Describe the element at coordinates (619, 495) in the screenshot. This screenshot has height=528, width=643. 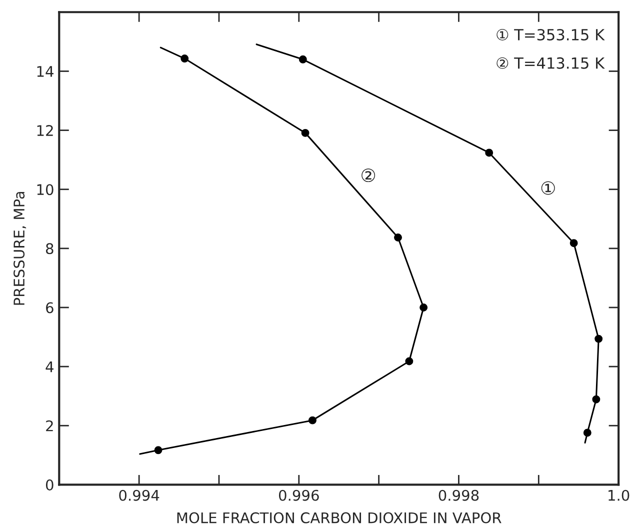
I see `x-tick-label: 1.0` at that location.